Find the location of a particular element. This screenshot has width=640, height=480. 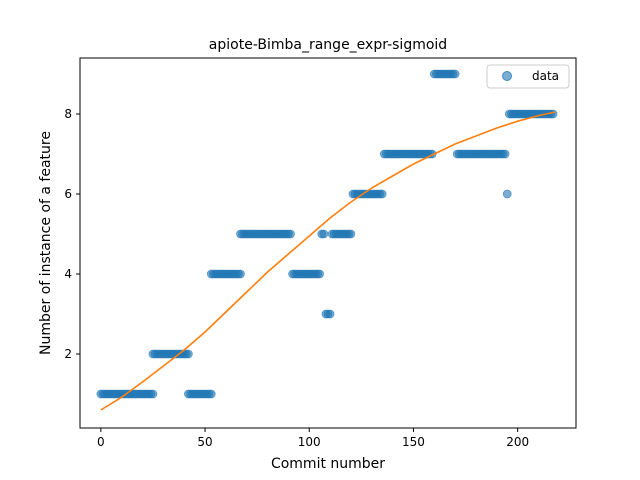

y-axis: 2 4 6 8 is located at coordinates (72, 234).